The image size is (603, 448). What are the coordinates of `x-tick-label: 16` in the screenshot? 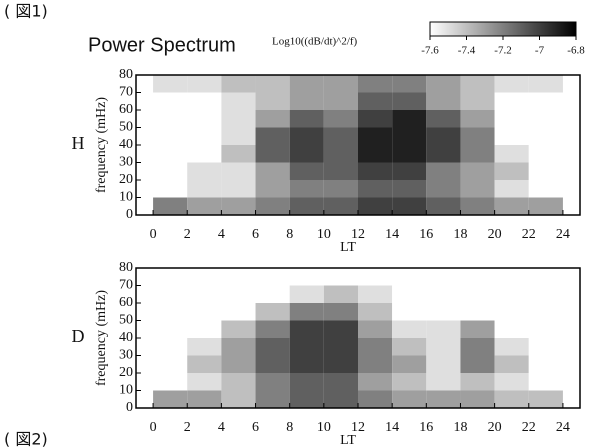 It's located at (426, 234).